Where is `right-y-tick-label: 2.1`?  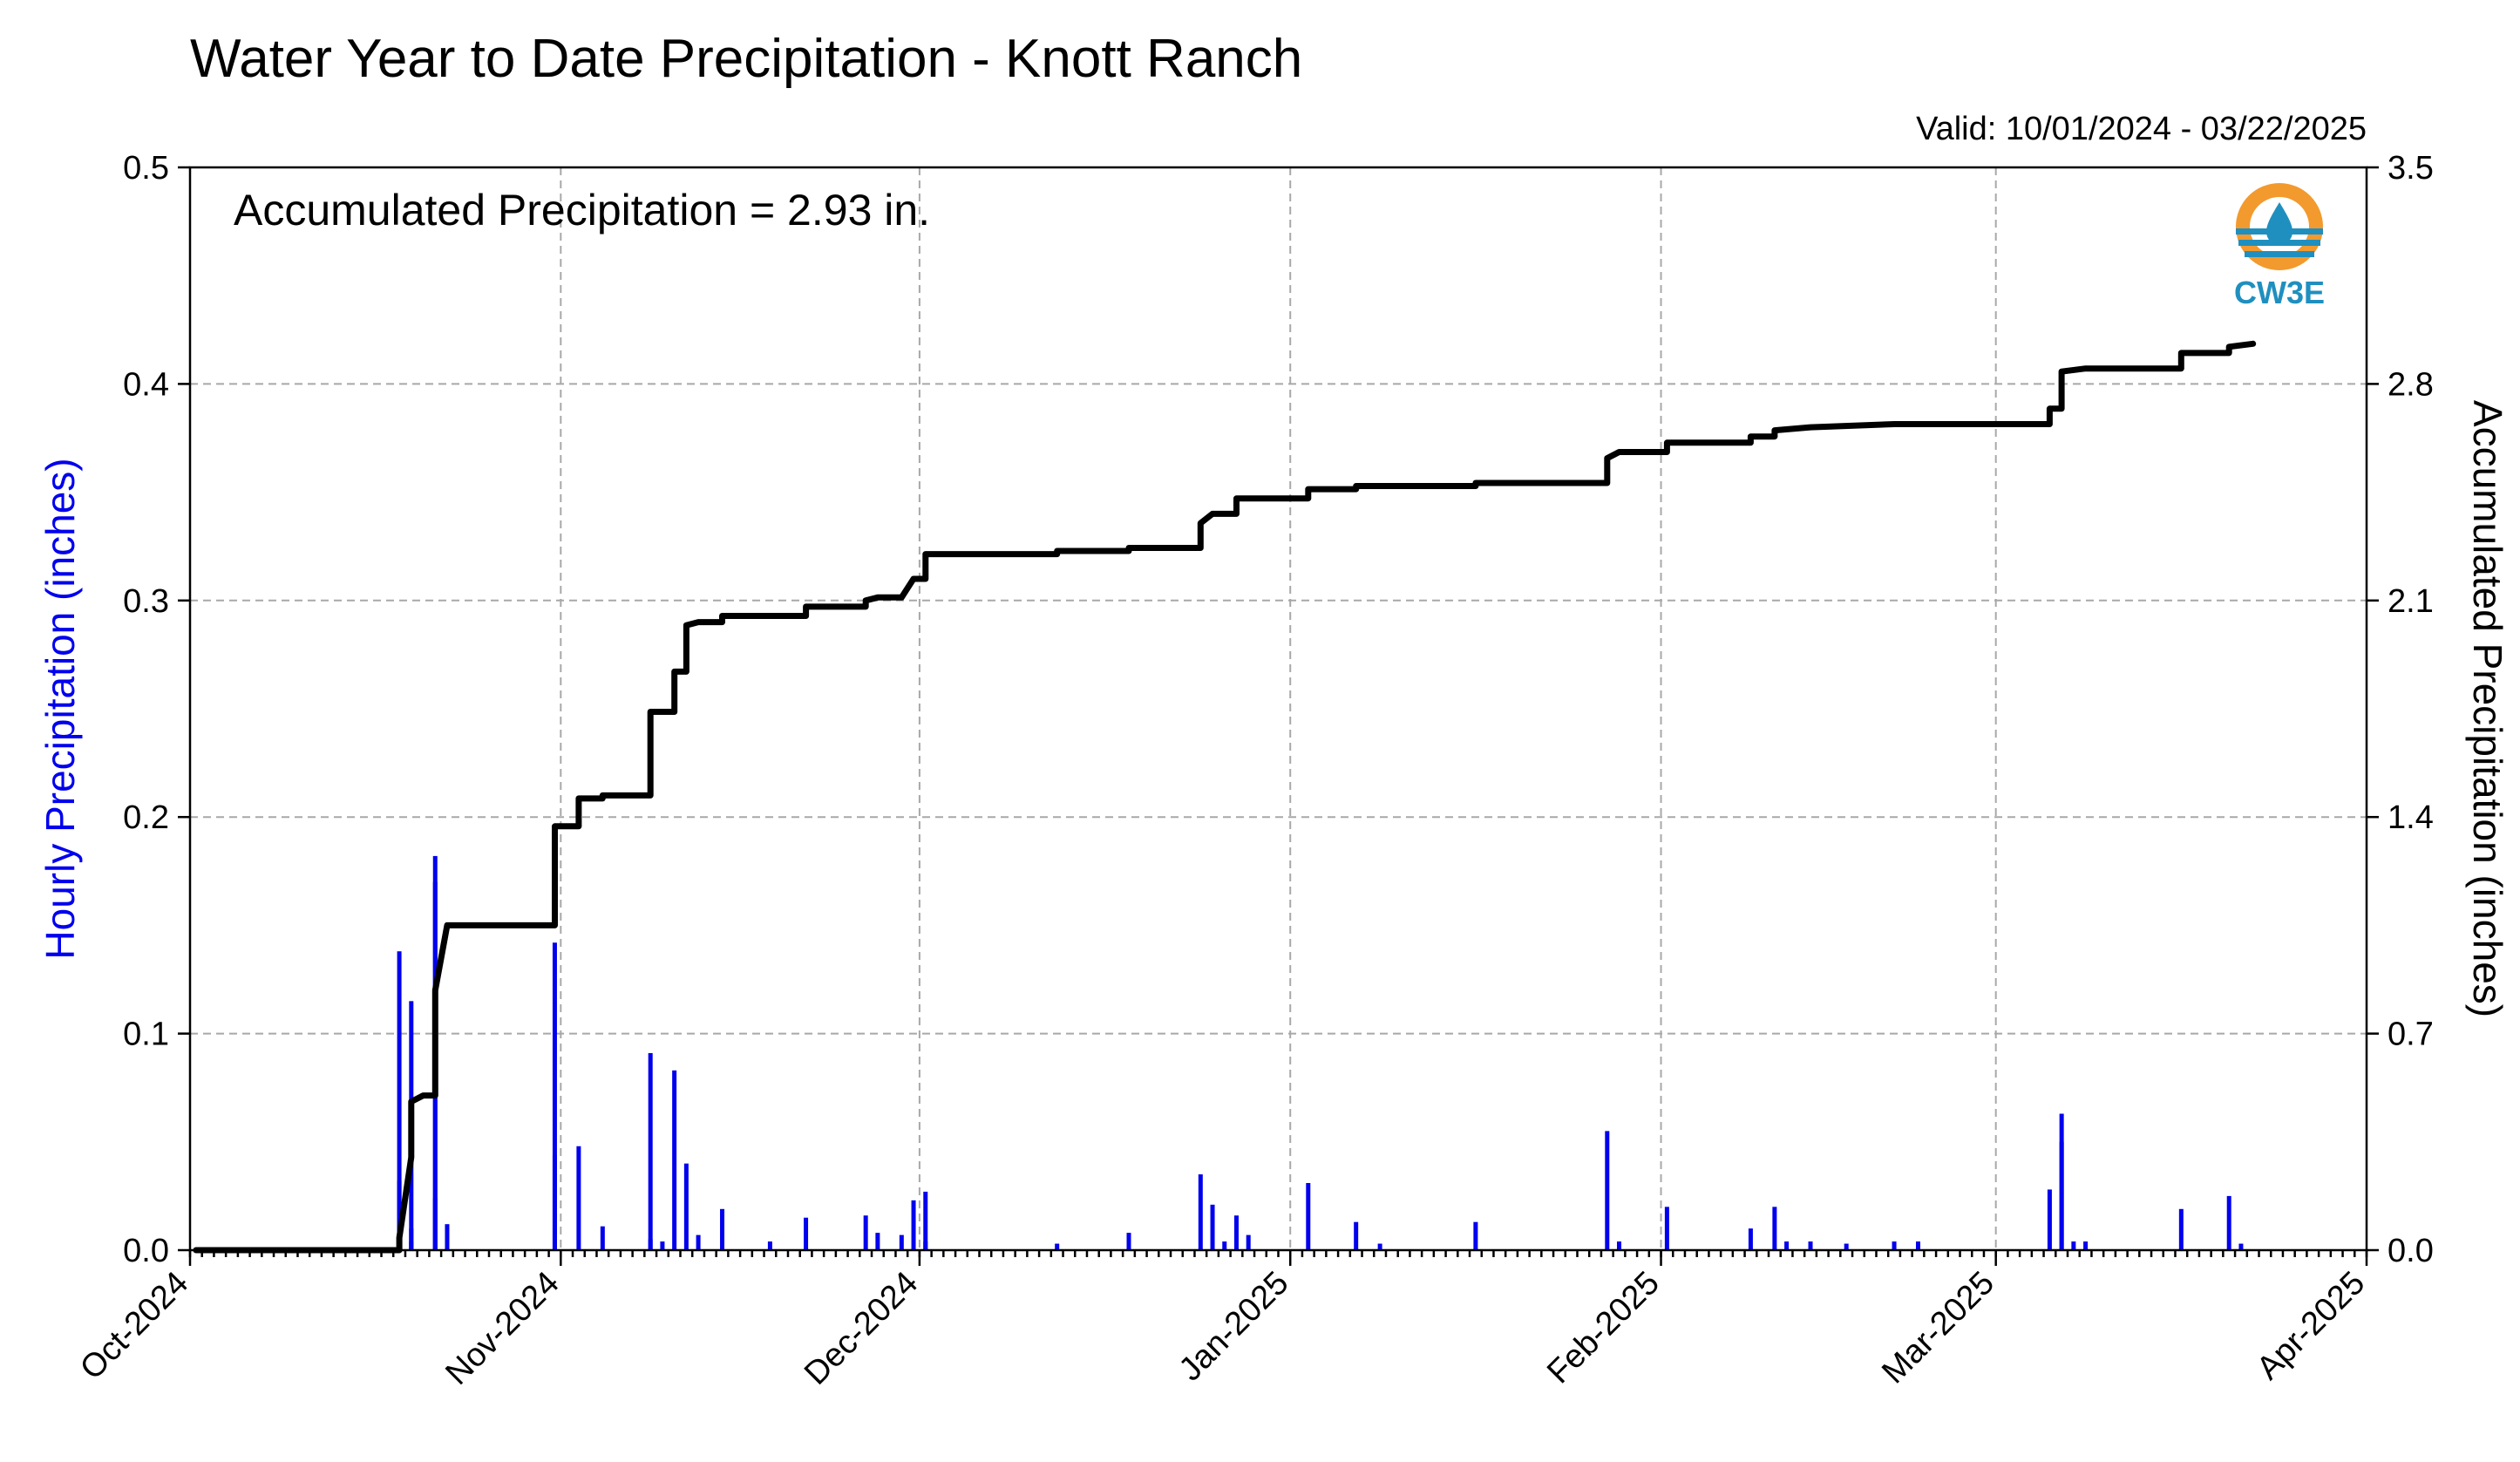 right-y-tick-label: 2.1 is located at coordinates (2411, 601).